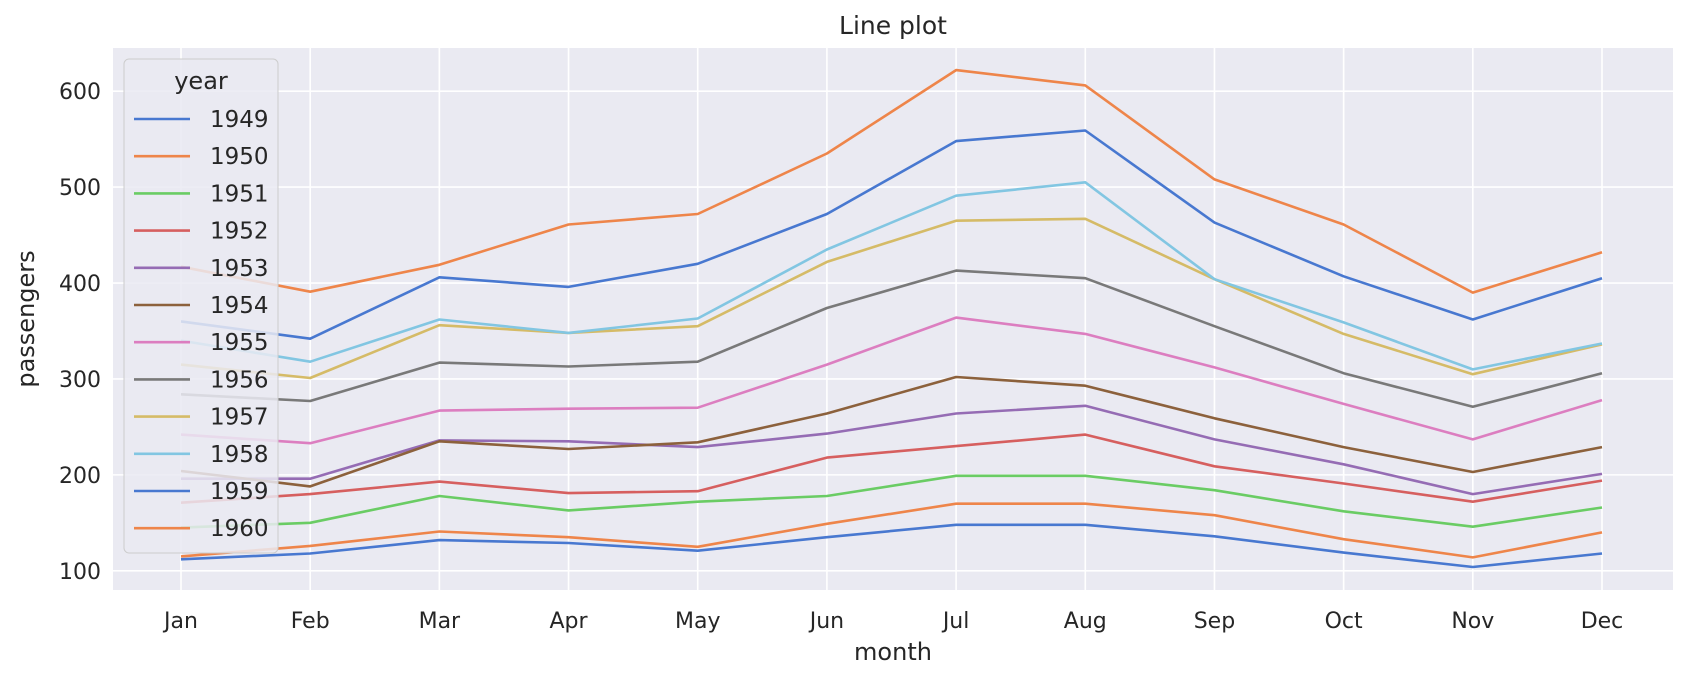 Image resolution: width=1688 pixels, height=681 pixels. Describe the element at coordinates (239, 120) in the screenshot. I see `legend-label-1949: 1949` at that location.